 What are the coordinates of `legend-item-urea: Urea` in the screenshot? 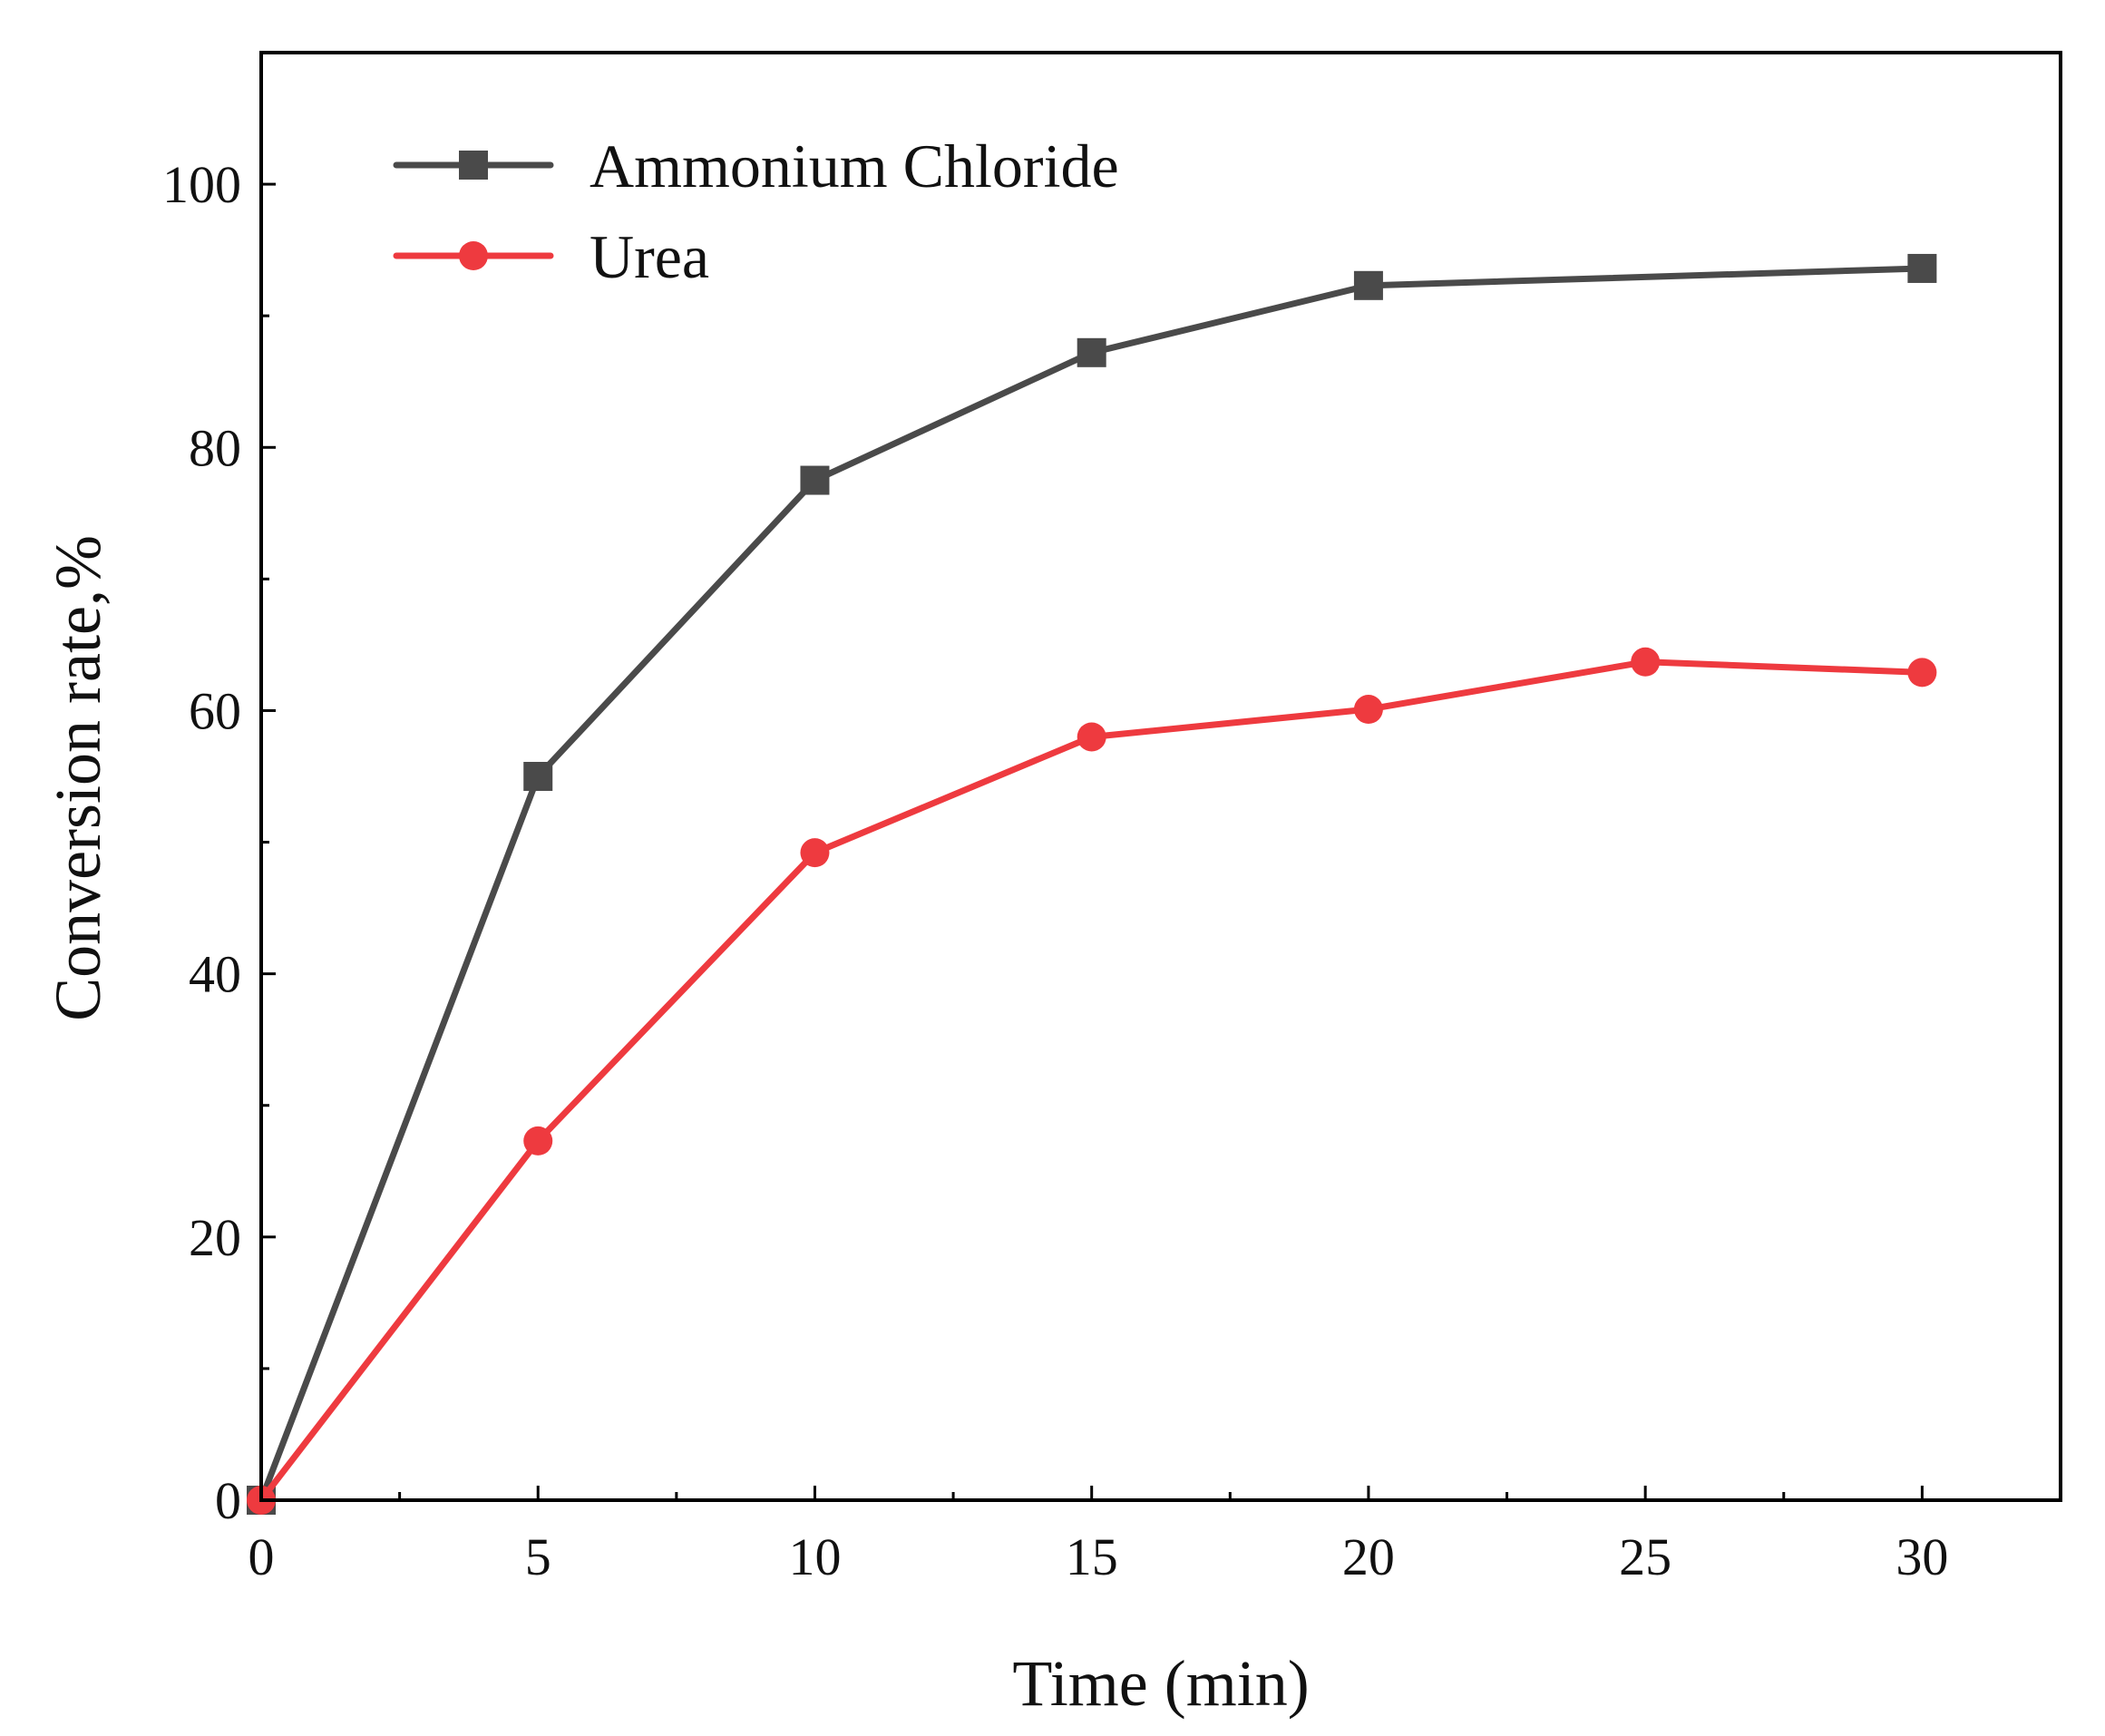 It's located at (551, 256).